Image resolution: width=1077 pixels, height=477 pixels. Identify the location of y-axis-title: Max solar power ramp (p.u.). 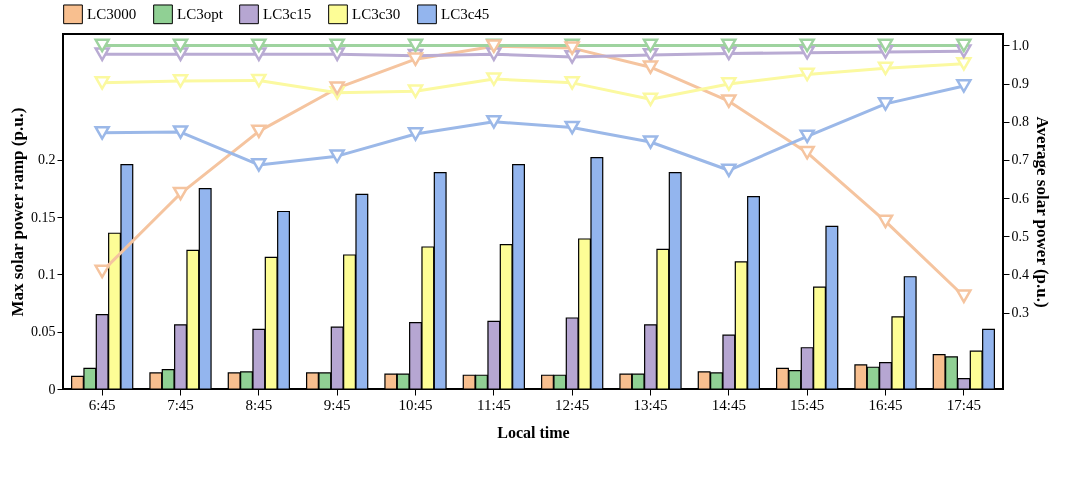
(17, 212).